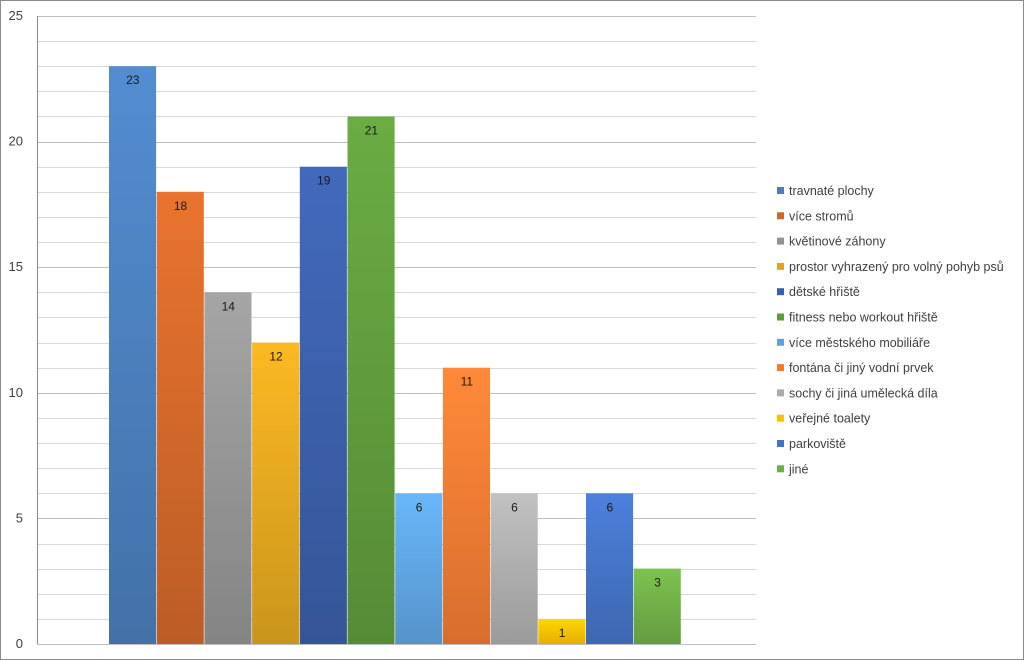  What do you see at coordinates (372, 131) in the screenshot?
I see `data-label: 21` at bounding box center [372, 131].